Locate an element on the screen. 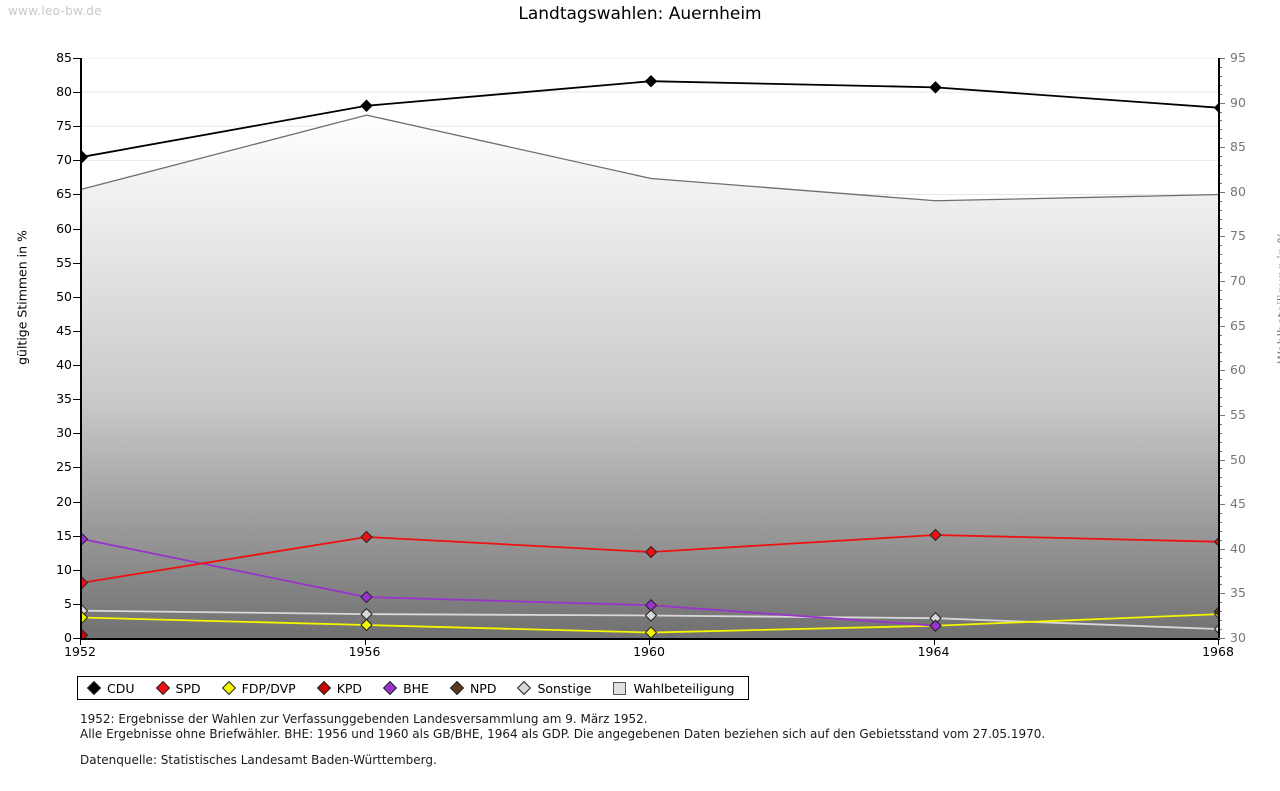 The width and height of the screenshot is (1280, 791). legend-item-label: CDU is located at coordinates (121, 688).